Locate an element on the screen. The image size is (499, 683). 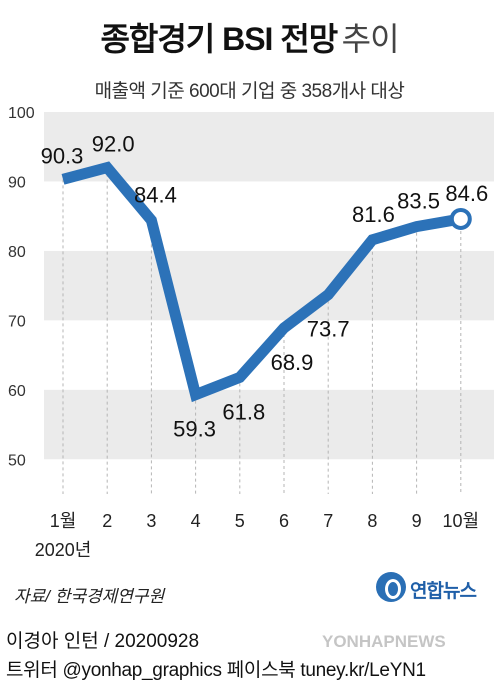
yonhap-logo: 연합뉴스 is located at coordinates (435, 588).